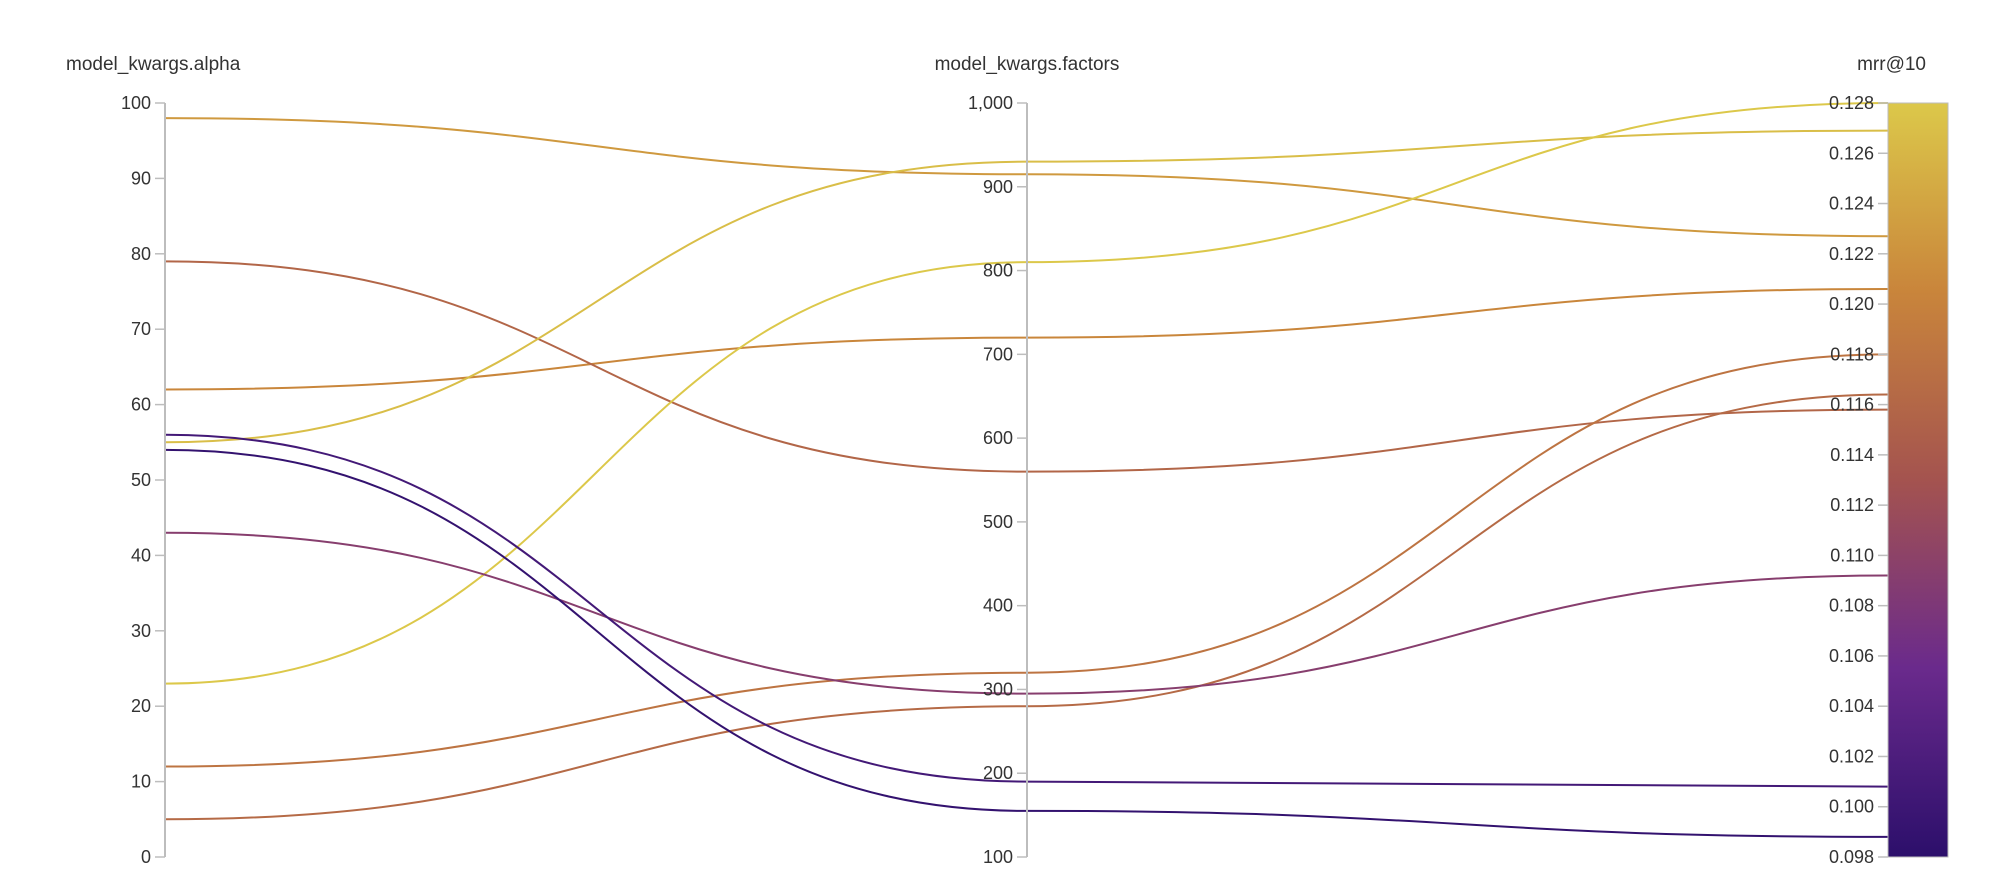  Describe the element at coordinates (1027, 64) in the screenshot. I see `axis-title: model_kwargs.factors` at that location.